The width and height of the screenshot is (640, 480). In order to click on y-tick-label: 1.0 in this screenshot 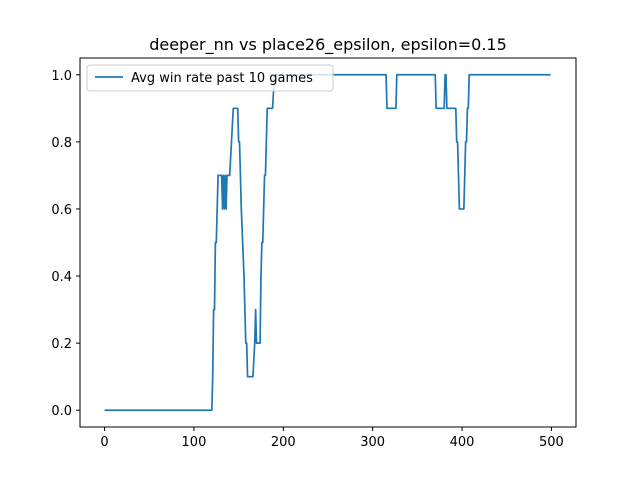, I will do `click(61, 76)`.